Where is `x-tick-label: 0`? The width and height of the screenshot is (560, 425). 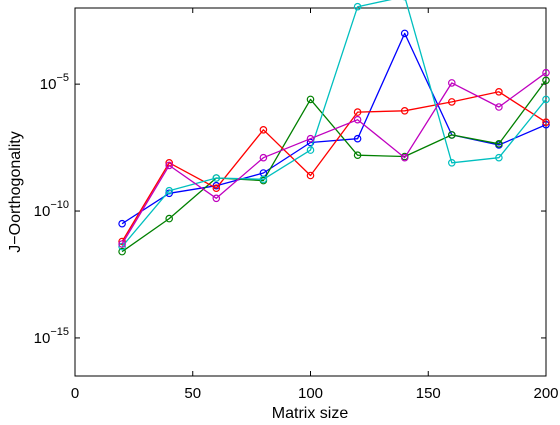
x-tick-label: 0 is located at coordinates (75, 393).